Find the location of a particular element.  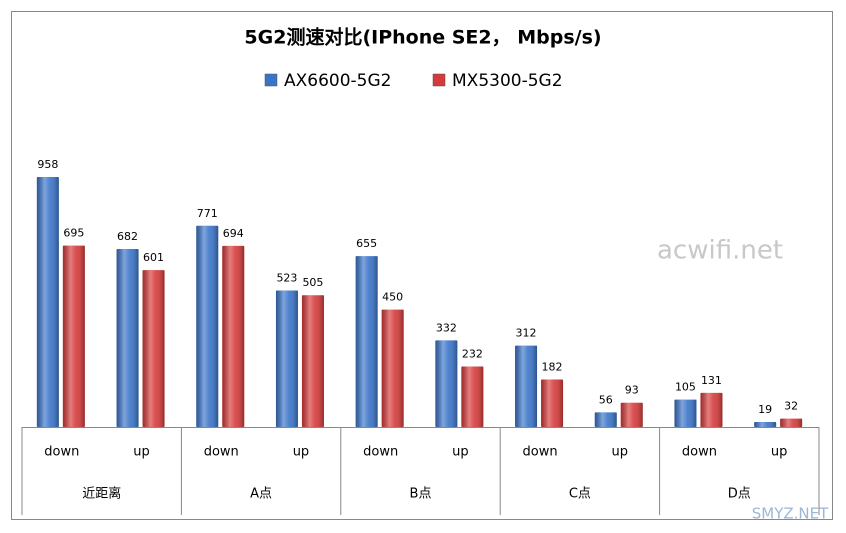

legend-label: MX5300-5G2 is located at coordinates (507, 81).